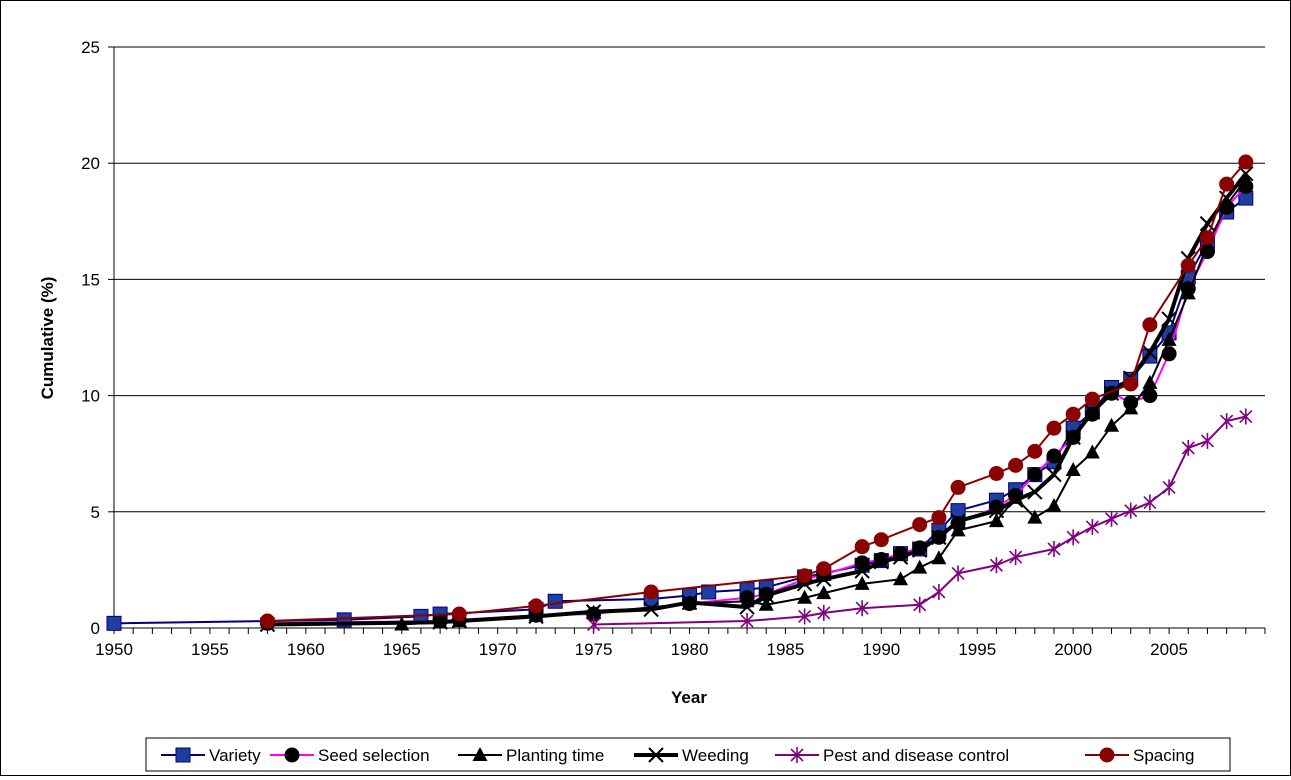 This screenshot has width=1291, height=780. I want to click on data-point-seed-selection, so click(1054, 456).